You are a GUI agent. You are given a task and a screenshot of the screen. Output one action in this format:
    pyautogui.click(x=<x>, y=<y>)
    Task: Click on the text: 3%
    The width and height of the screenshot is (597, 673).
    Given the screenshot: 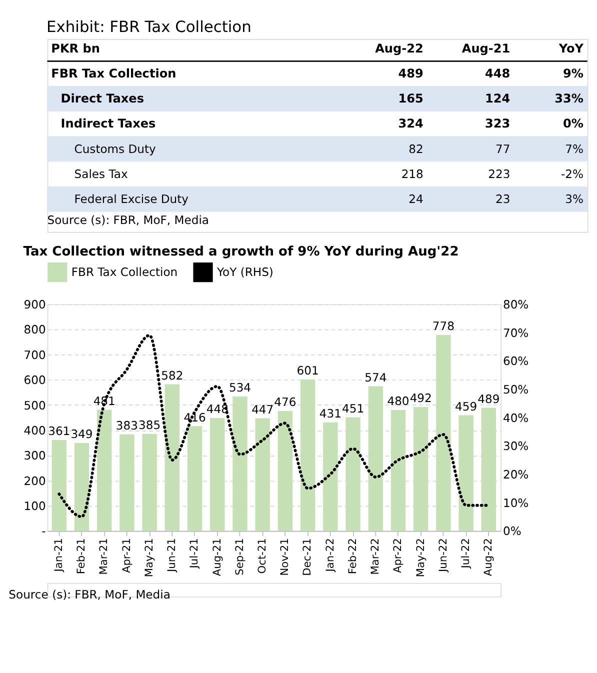 What is the action you would take?
    pyautogui.click(x=574, y=199)
    